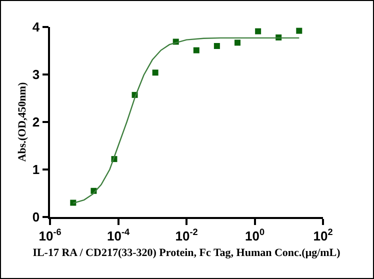 The width and height of the screenshot is (374, 279). Describe the element at coordinates (36, 170) in the screenshot. I see `y-tick-label: 1` at that location.